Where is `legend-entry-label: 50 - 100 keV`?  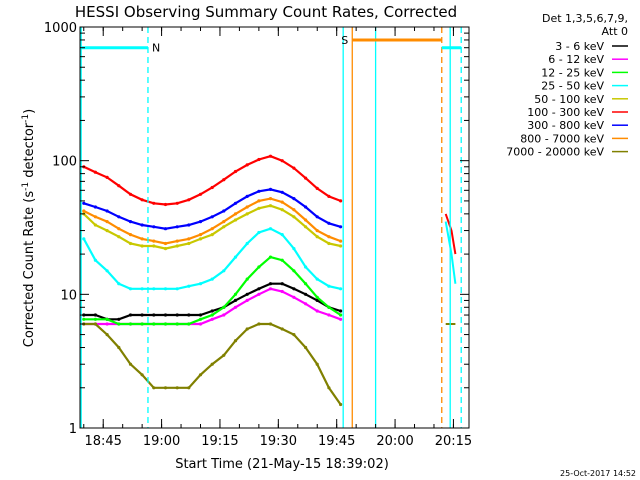 legend-entry-label: 50 - 100 keV is located at coordinates (569, 99).